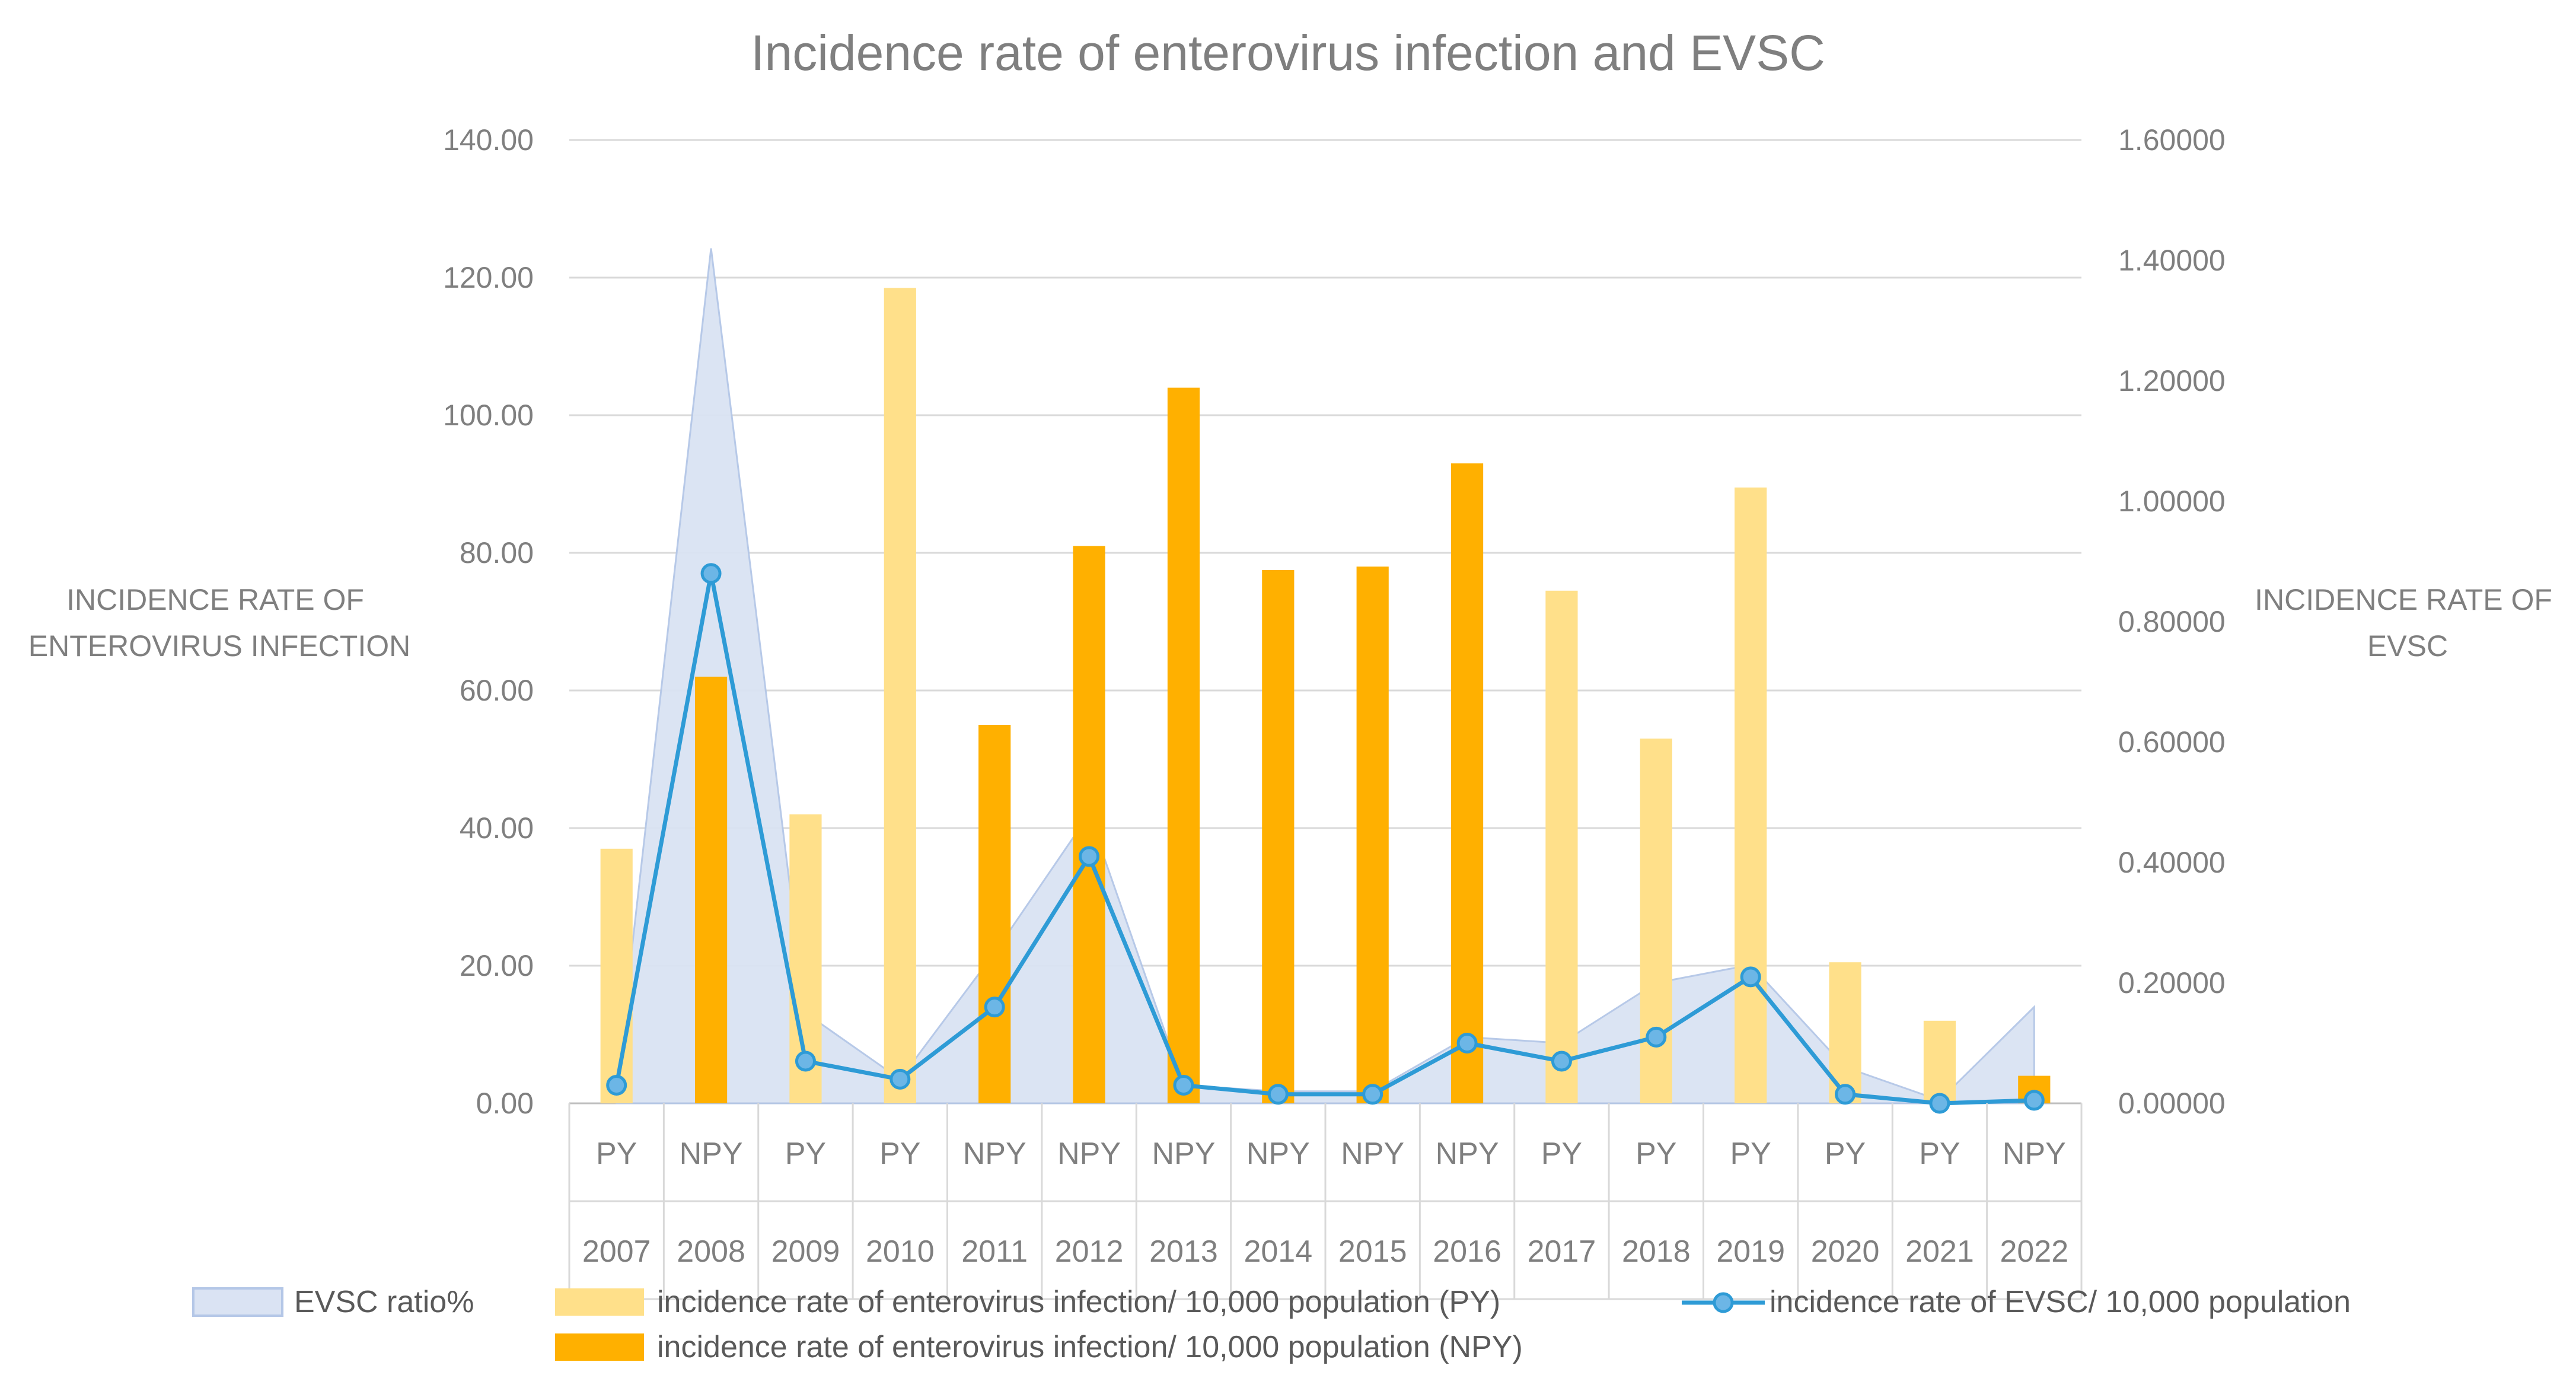 This screenshot has height=1375, width=2576. Describe the element at coordinates (1373, 1094) in the screenshot. I see `evsc-point-2015` at that location.